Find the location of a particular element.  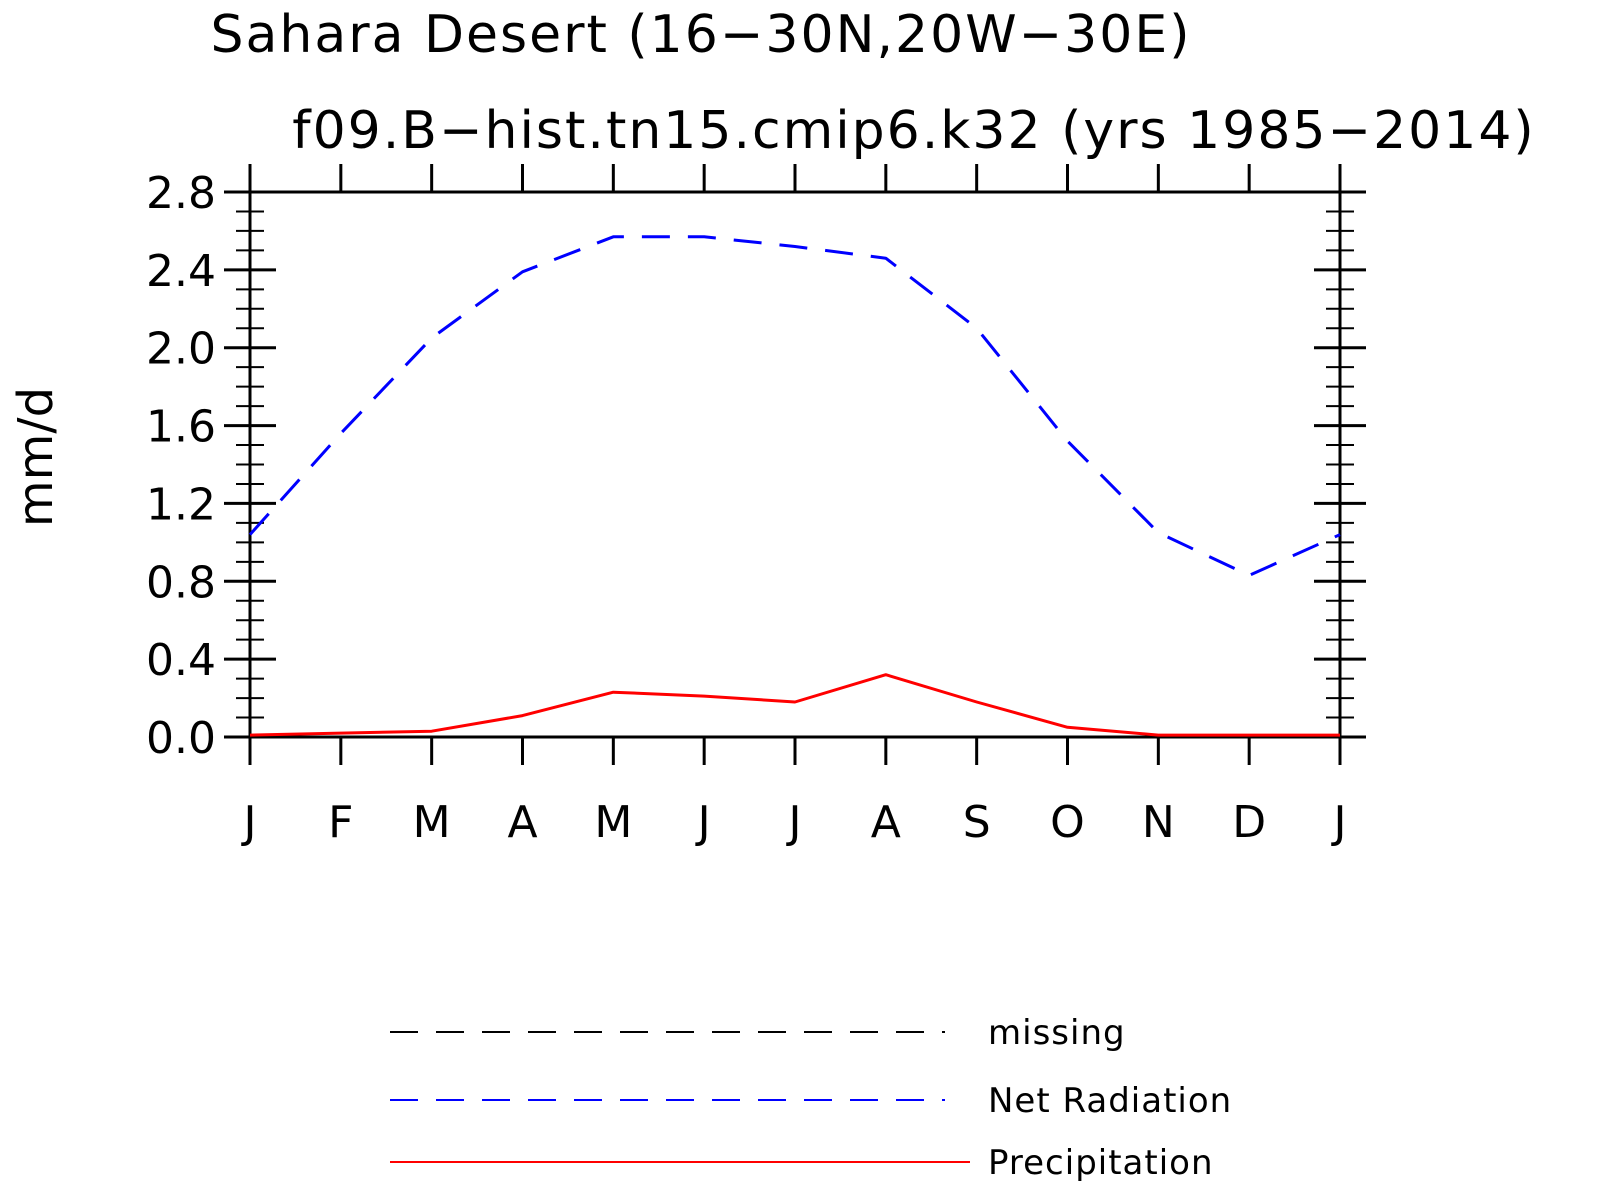

y-tick-label: 1.6 is located at coordinates (181, 427).